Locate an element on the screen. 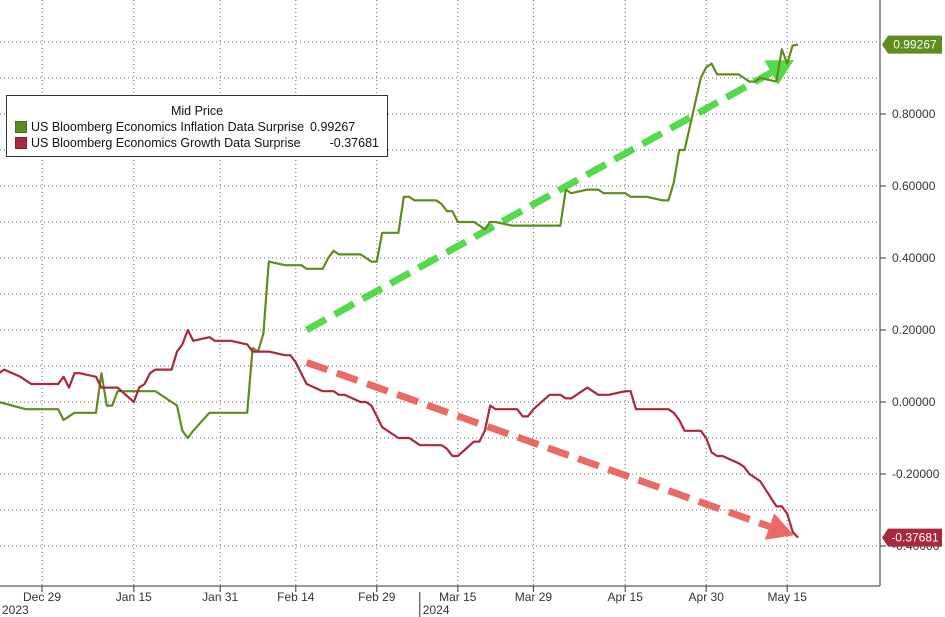 This screenshot has height=617, width=945. last-value-tag-inflation is located at coordinates (912, 44).